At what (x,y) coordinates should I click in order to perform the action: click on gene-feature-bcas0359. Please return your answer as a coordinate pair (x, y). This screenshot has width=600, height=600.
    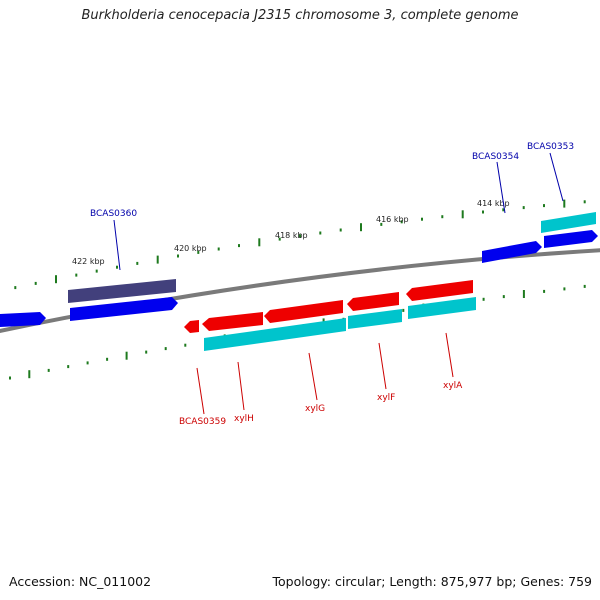
    Looking at the image, I should click on (191, 326).